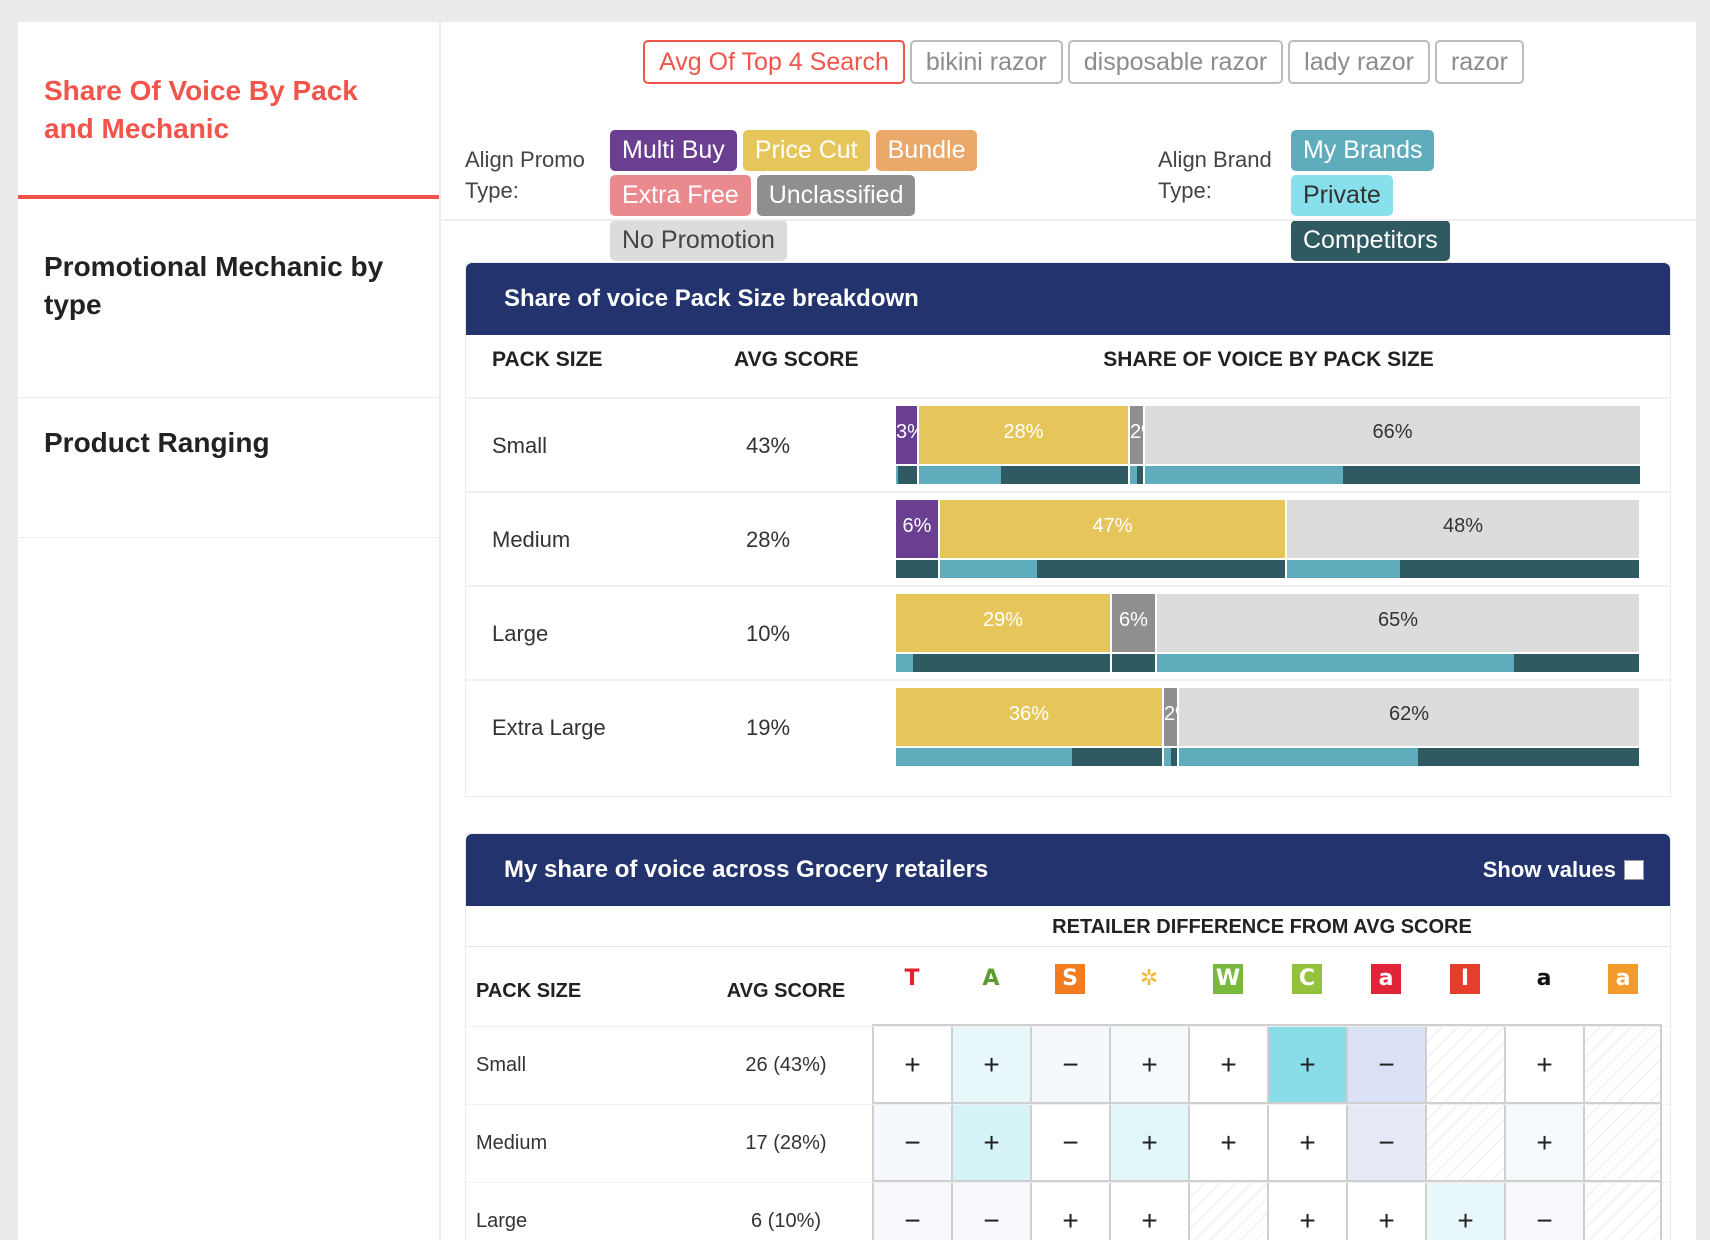 This screenshot has height=1240, width=1710. What do you see at coordinates (512, 1143) in the screenshot?
I see `pack-name: Medium` at bounding box center [512, 1143].